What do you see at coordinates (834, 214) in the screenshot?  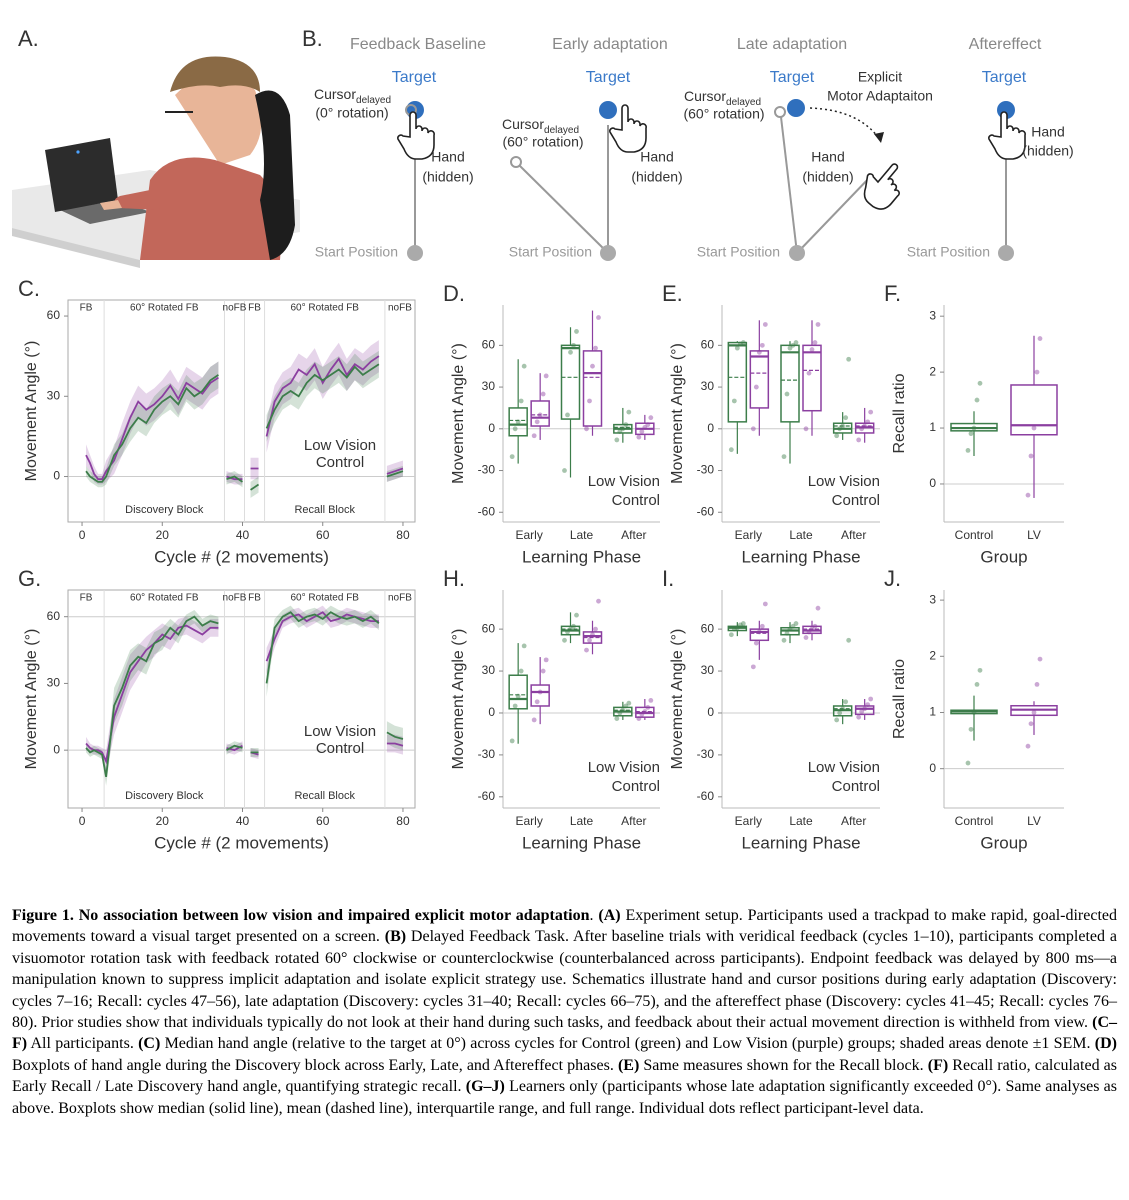 I see `hand-path` at bounding box center [834, 214].